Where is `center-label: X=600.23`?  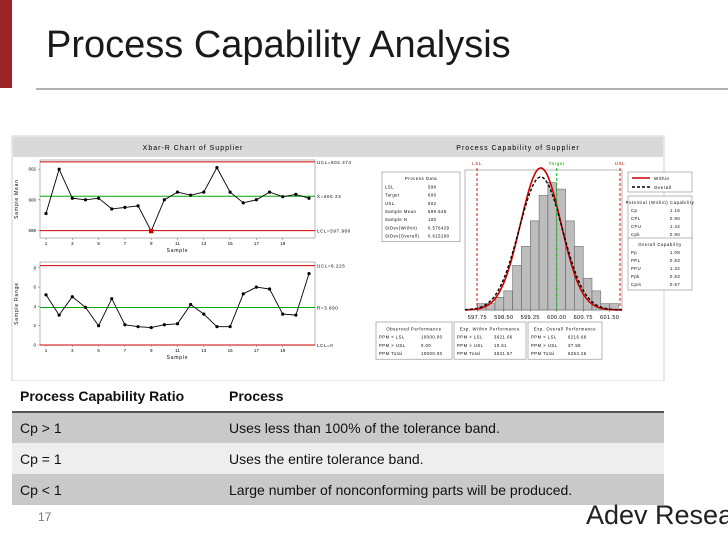 center-label: X=600.23 is located at coordinates (329, 196).